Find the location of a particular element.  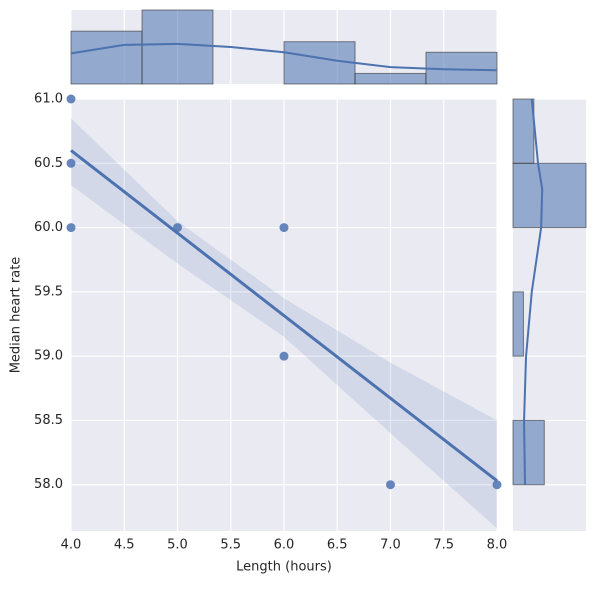

x-tick-label: 8.0 is located at coordinates (497, 545).